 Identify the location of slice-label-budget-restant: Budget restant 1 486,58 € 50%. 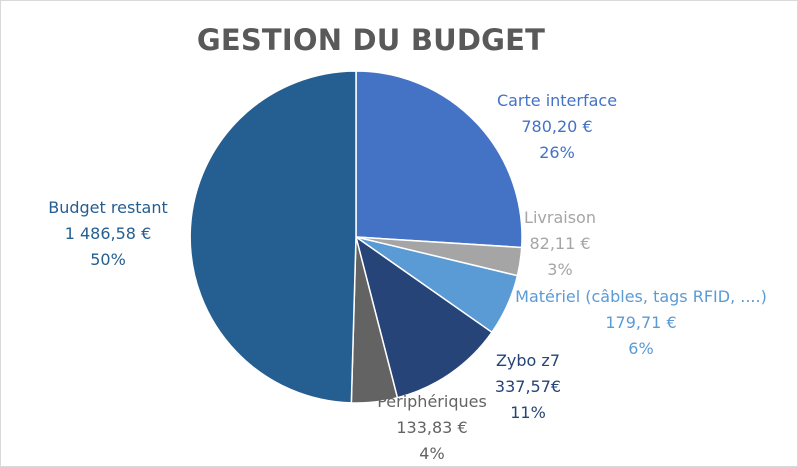
(108, 234).